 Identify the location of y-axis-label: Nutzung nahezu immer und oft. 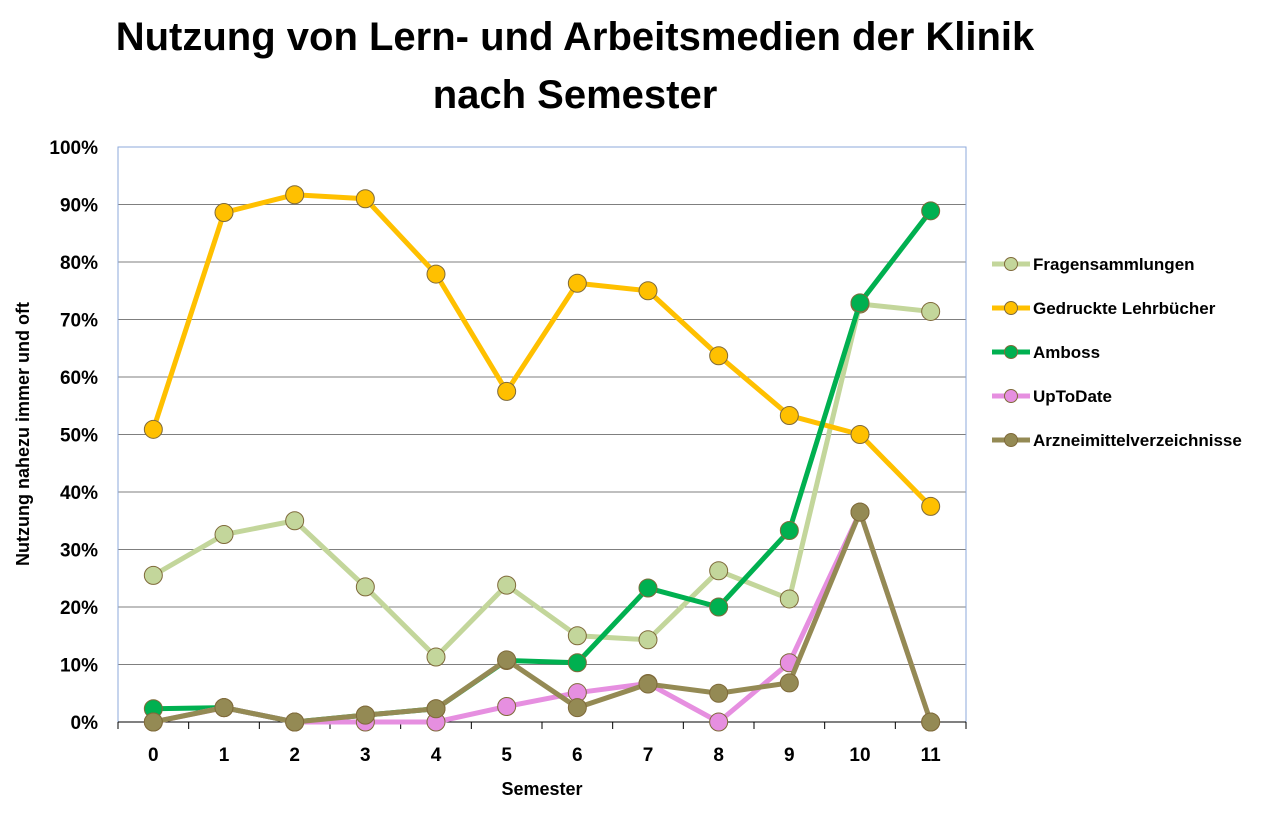
(23, 434).